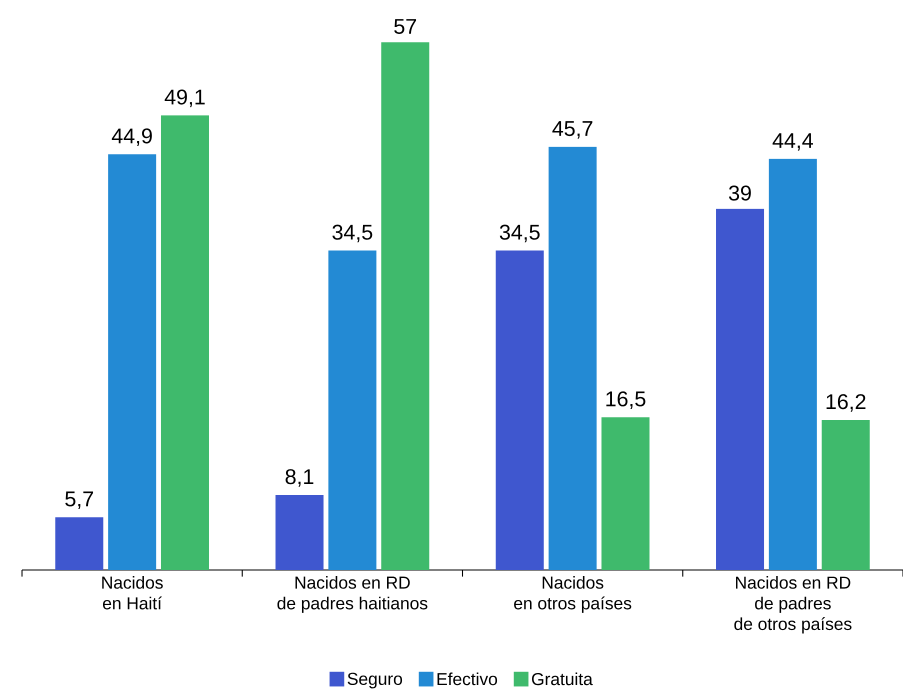 Image resolution: width=903 pixels, height=690 pixels. I want to click on data-label: 45,7, so click(572, 130).